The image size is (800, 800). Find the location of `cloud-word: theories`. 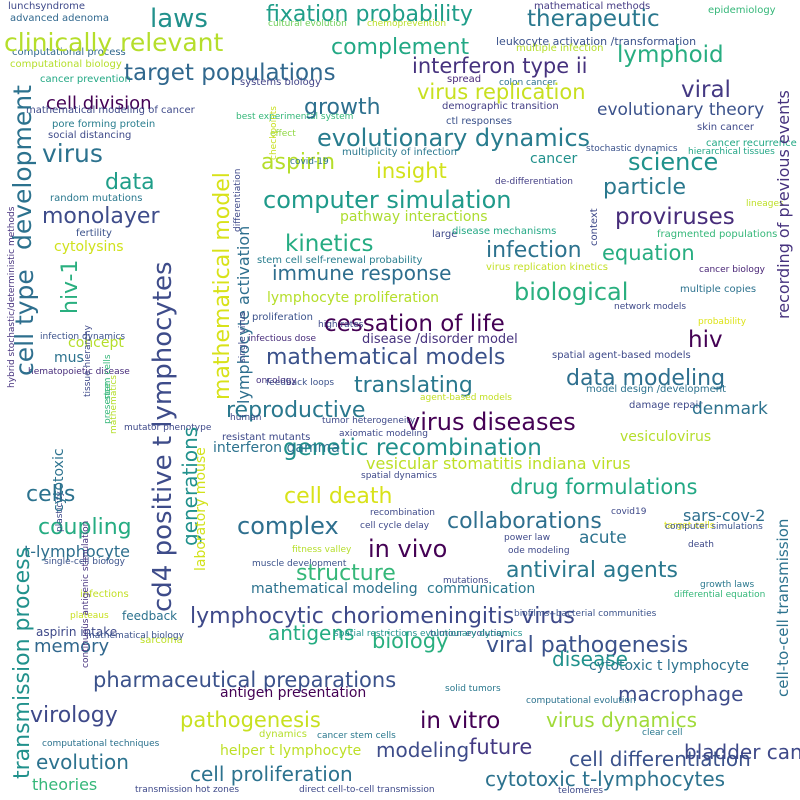

cloud-word: theories is located at coordinates (65, 784).